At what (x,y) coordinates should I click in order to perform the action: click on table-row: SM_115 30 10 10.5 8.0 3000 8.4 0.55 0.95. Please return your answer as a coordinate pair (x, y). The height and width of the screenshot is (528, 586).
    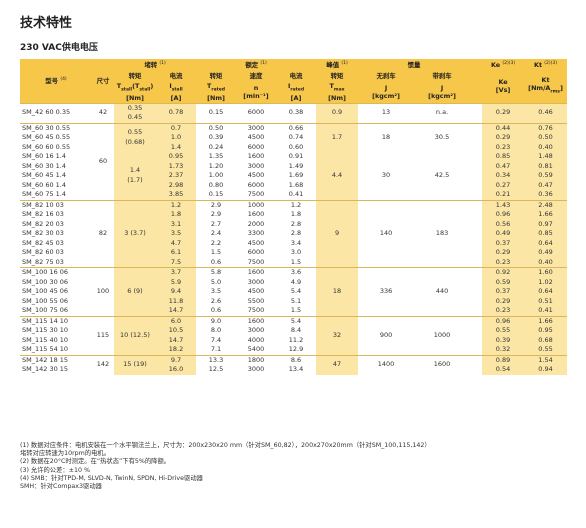
    Looking at the image, I should click on (294, 331).